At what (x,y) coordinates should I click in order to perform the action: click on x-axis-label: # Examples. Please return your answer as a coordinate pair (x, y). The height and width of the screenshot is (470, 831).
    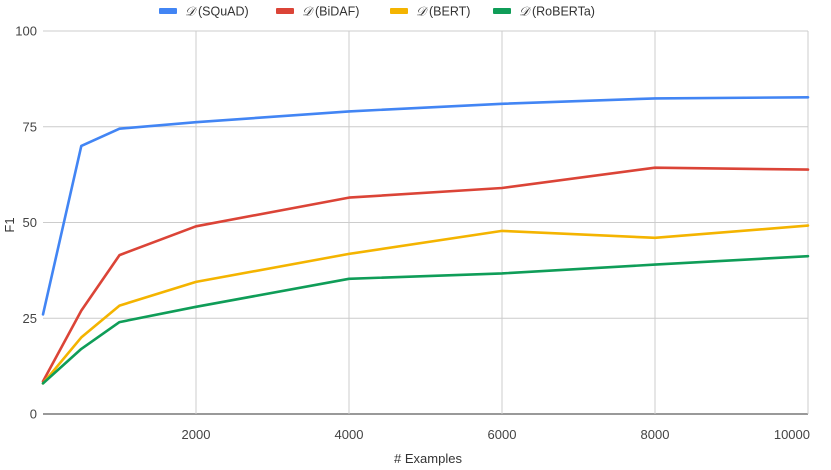
    Looking at the image, I should click on (428, 458).